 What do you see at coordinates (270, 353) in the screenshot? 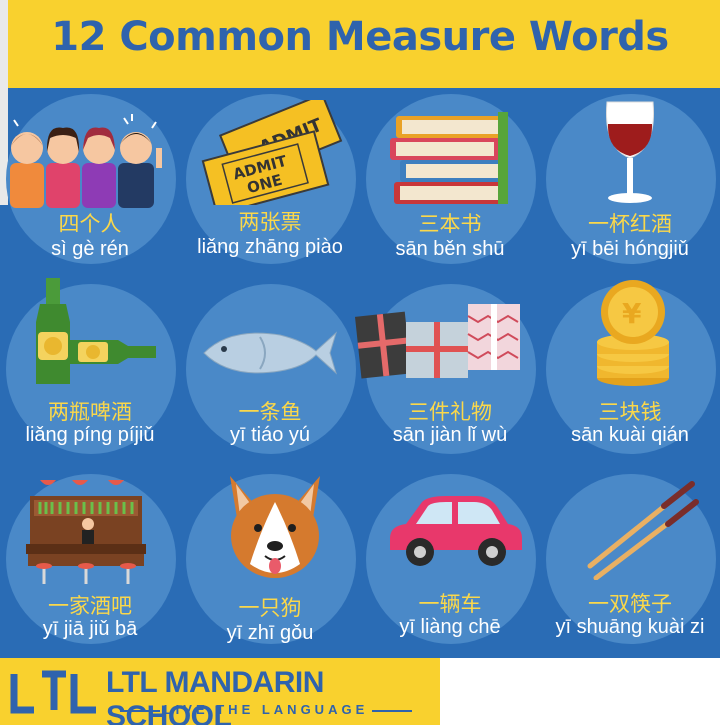
I see `fish-icon` at bounding box center [270, 353].